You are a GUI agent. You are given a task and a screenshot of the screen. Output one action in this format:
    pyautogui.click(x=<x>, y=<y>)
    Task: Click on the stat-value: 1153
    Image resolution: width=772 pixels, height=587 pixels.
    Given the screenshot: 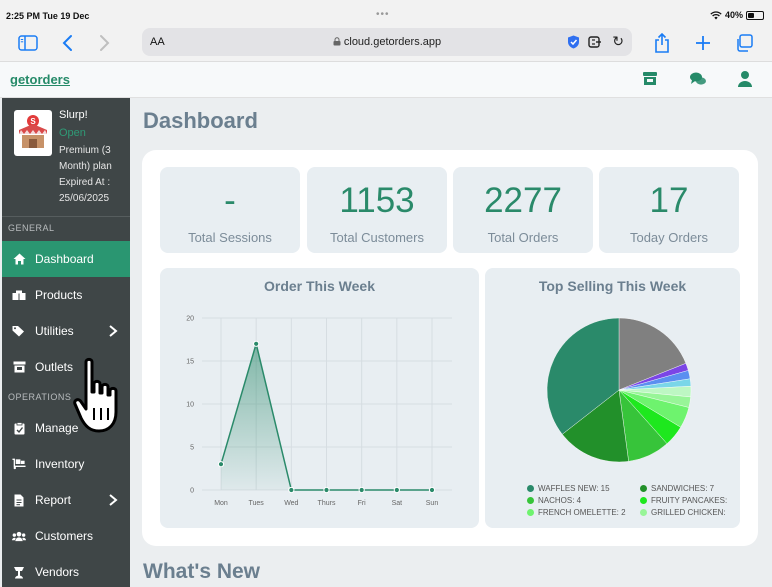 What is the action you would take?
    pyautogui.click(x=377, y=200)
    